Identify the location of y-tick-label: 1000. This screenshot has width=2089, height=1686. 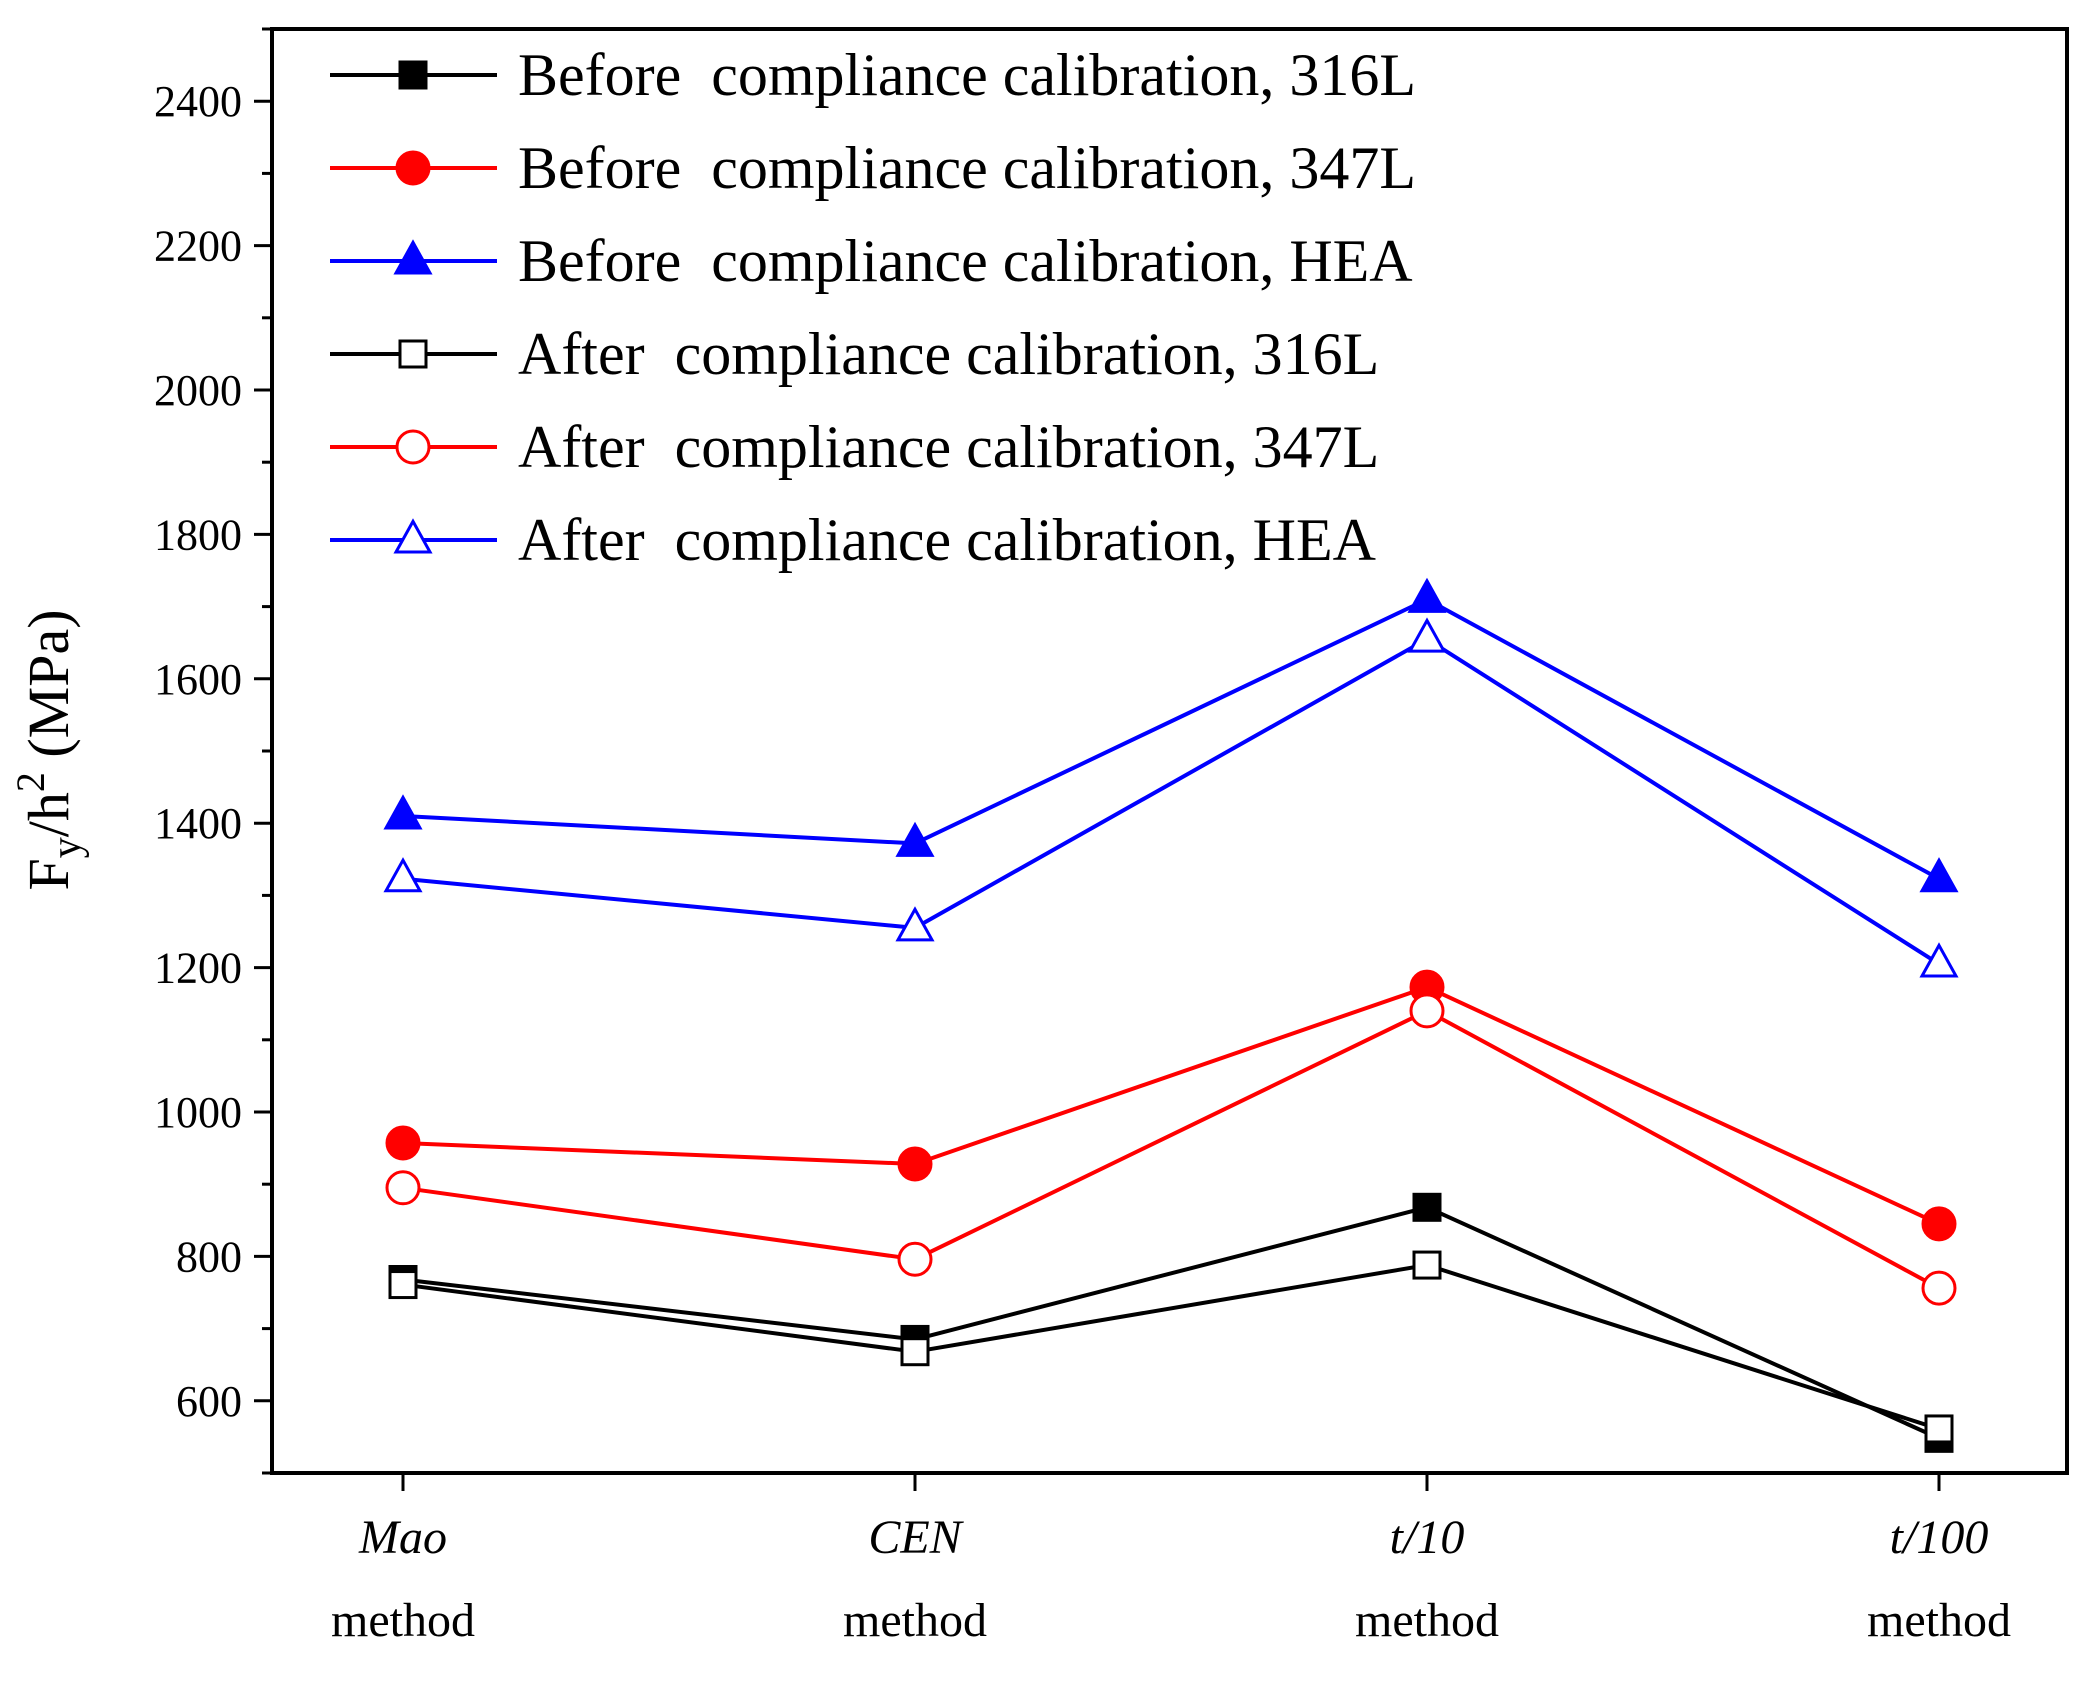
(198, 1112).